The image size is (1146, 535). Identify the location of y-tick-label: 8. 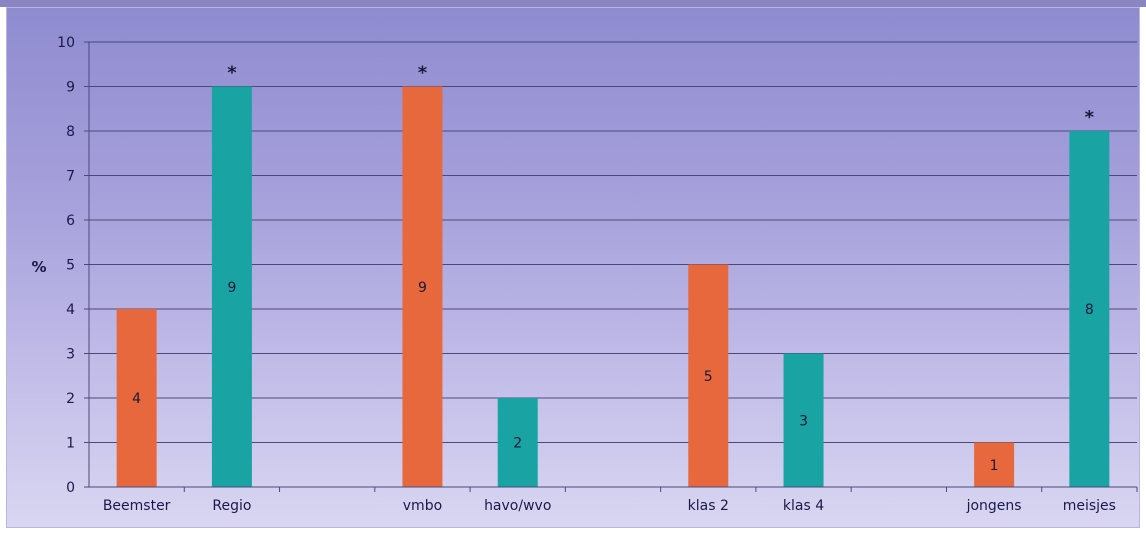
(70, 132).